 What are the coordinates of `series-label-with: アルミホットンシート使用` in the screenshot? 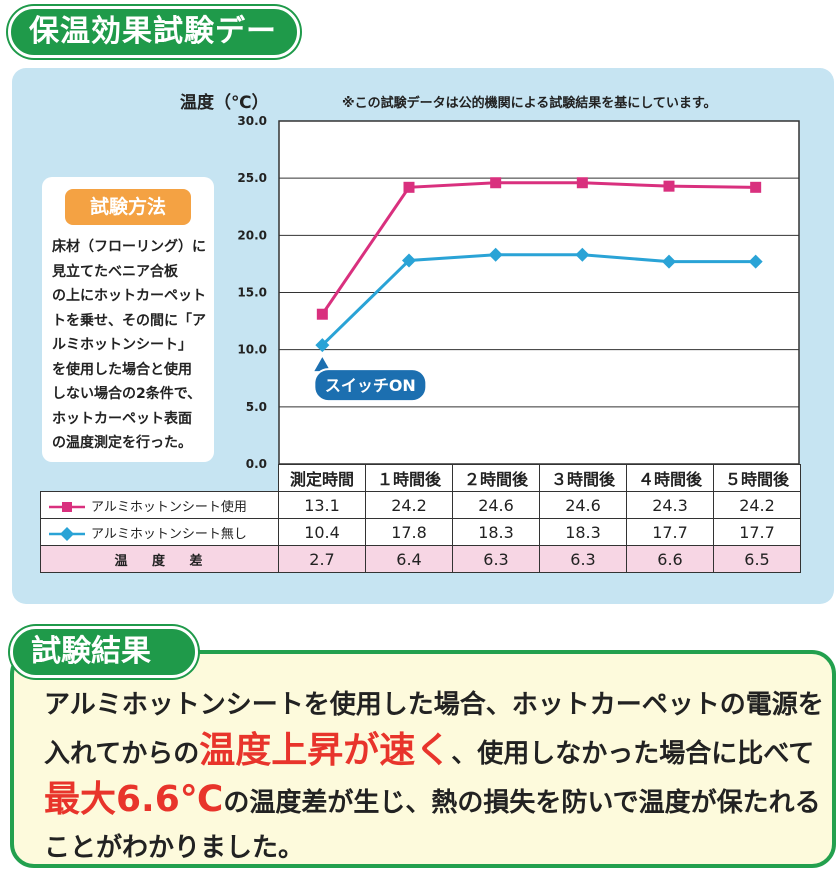 It's located at (159, 505).